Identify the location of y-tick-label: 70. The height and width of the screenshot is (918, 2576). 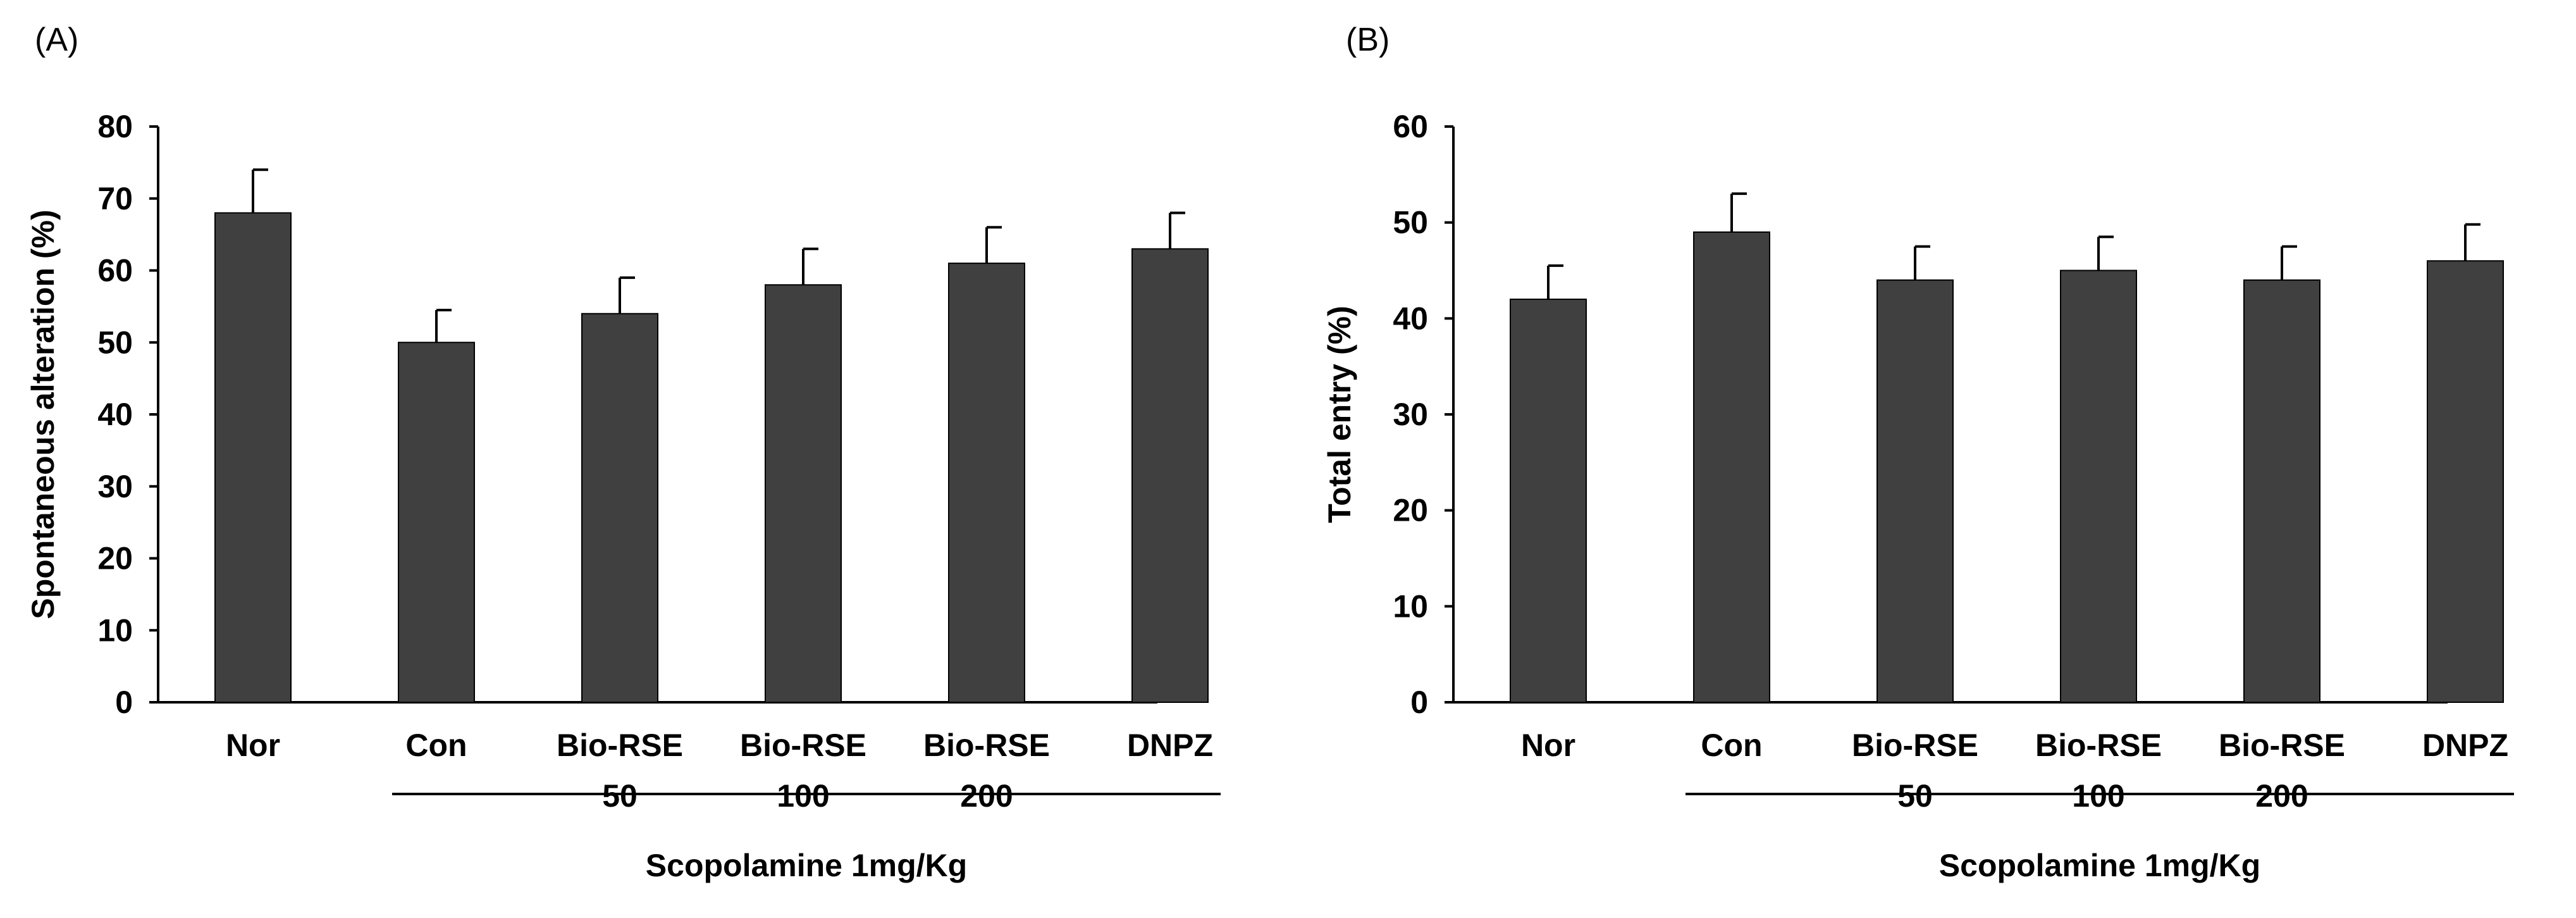
(115, 198).